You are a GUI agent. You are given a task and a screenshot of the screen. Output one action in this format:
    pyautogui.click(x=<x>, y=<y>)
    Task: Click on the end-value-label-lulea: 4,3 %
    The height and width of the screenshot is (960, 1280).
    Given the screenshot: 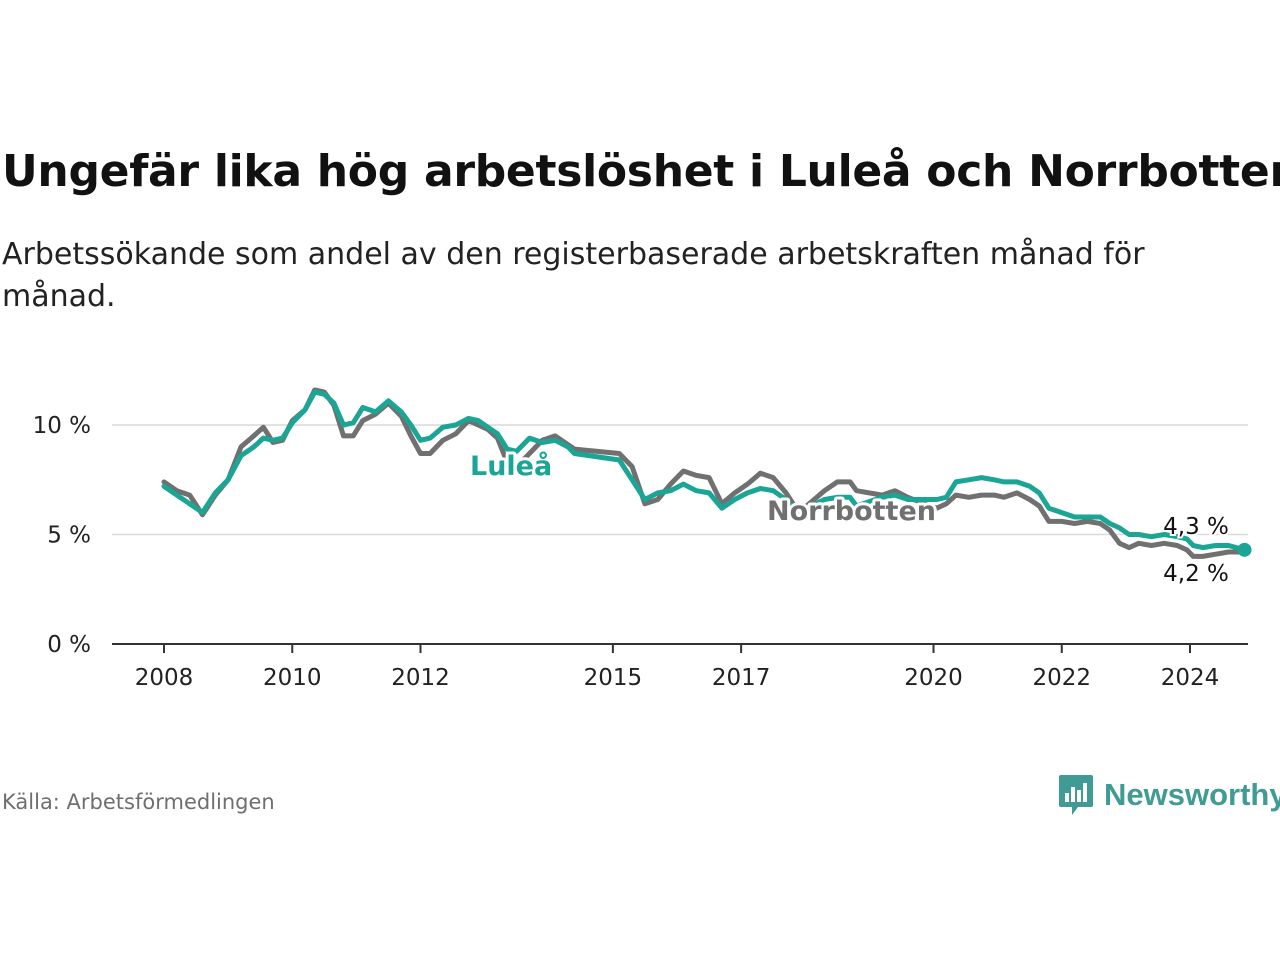 What is the action you would take?
    pyautogui.click(x=1196, y=527)
    